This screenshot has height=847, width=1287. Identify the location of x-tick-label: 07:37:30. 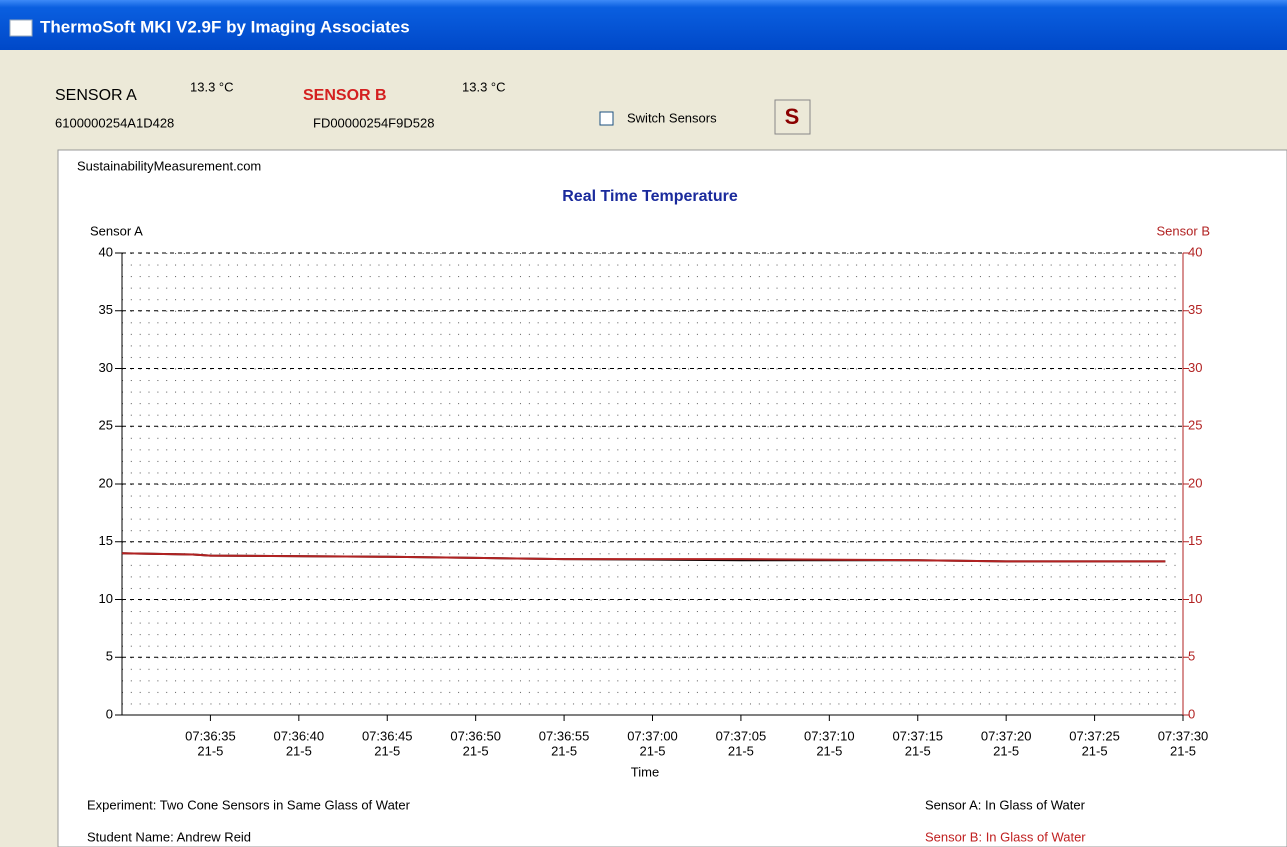
(1183, 735).